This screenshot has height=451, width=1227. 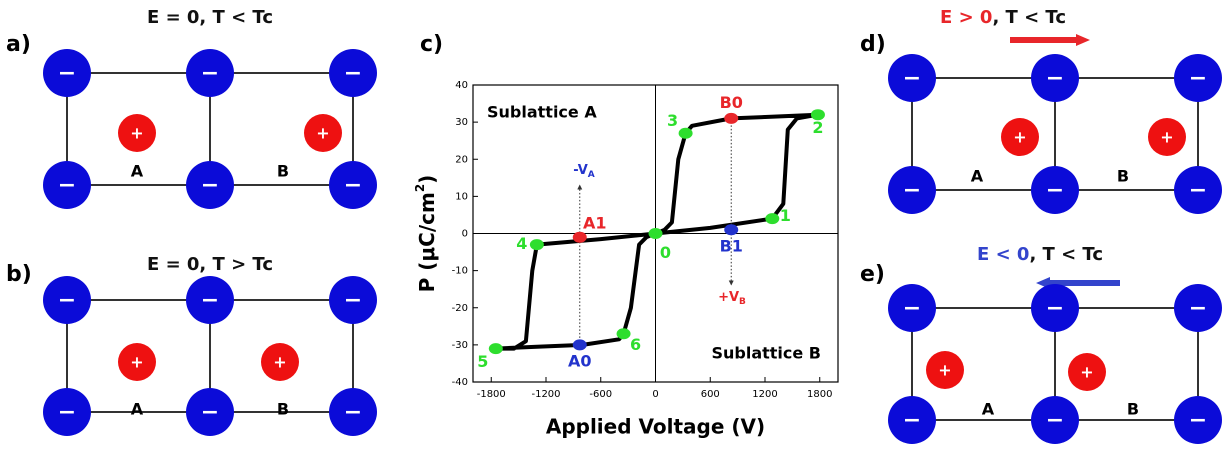 What do you see at coordinates (427, 242) in the screenshot?
I see `y-label-main: P (μC/cm` at bounding box center [427, 242].